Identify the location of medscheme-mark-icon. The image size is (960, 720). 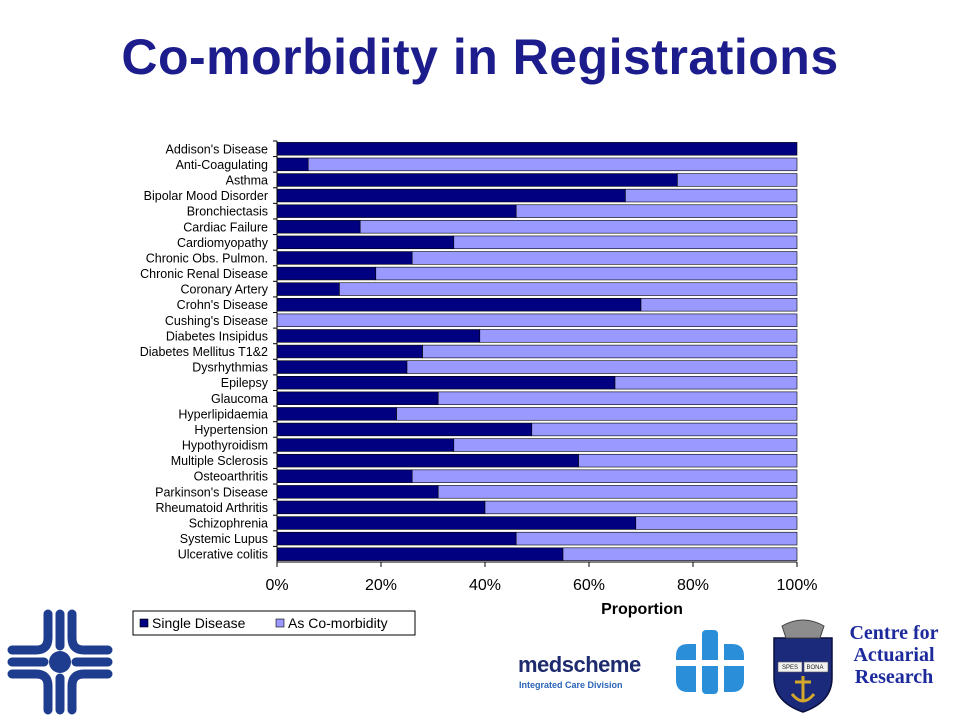
(710, 662).